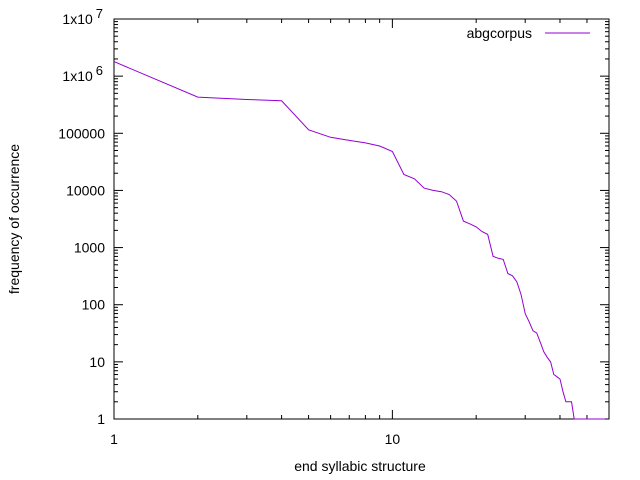  I want to click on legend: abgcorpus, so click(528, 33).